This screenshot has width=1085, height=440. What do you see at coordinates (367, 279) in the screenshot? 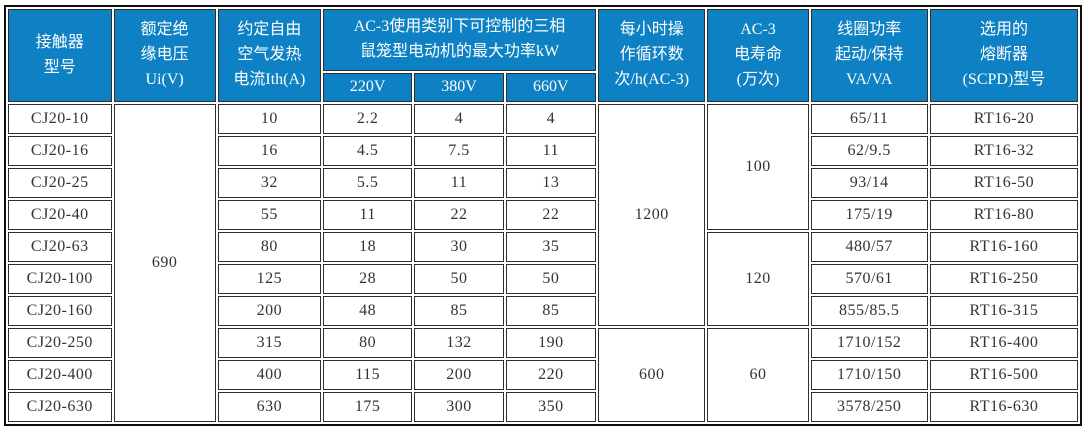
I see `kw220-cell: 28` at bounding box center [367, 279].